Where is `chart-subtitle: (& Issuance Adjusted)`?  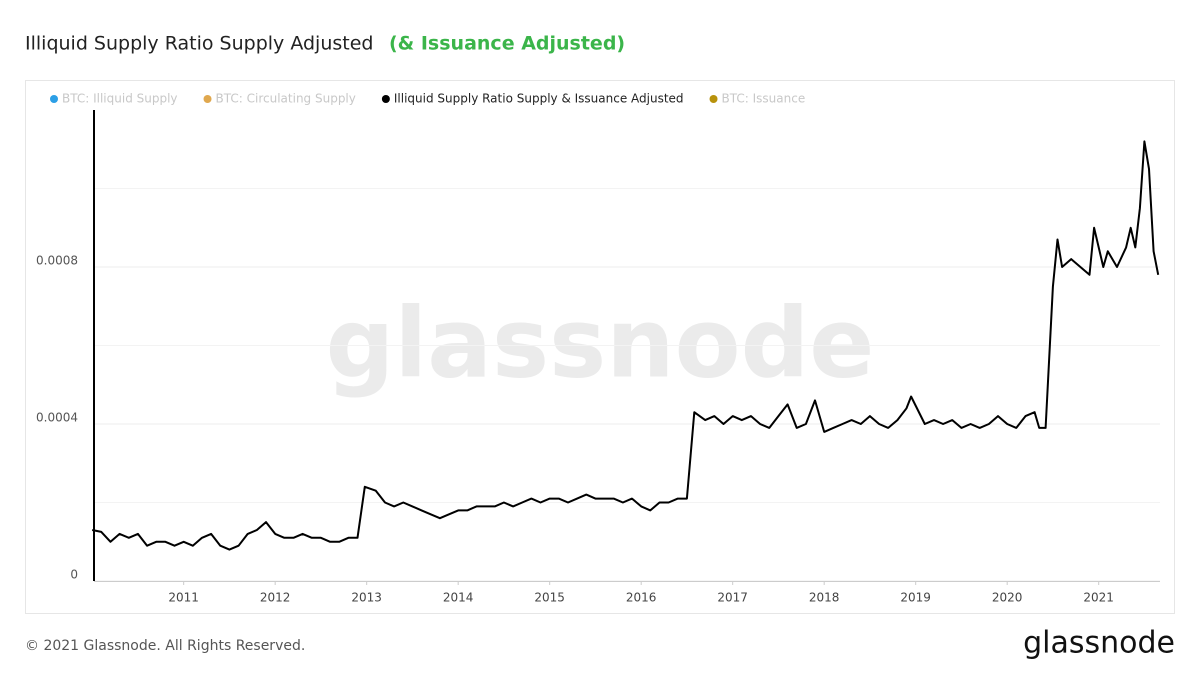 chart-subtitle: (& Issuance Adjusted) is located at coordinates (507, 44).